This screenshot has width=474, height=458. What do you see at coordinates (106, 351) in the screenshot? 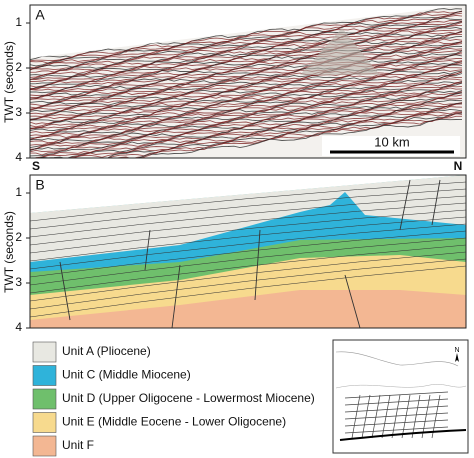
I see `legend-label: Unit A (Pliocene)` at bounding box center [106, 351].